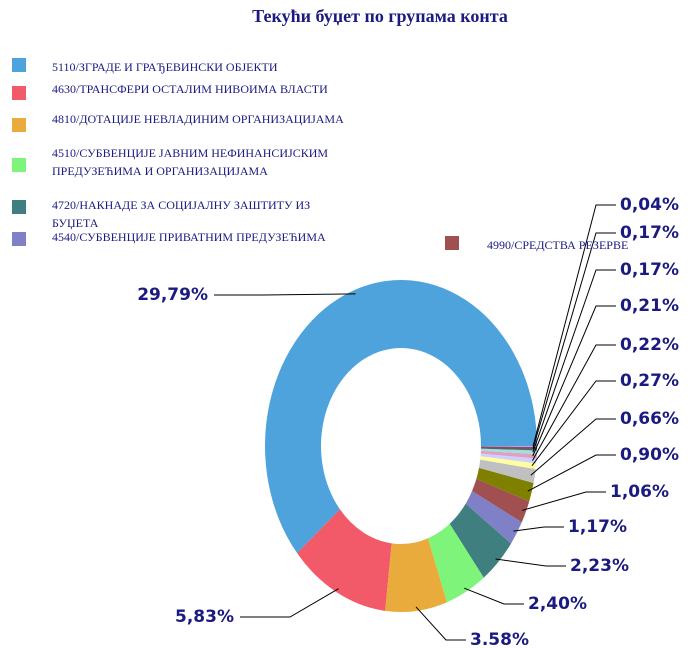 The height and width of the screenshot is (648, 694). Describe the element at coordinates (597, 527) in the screenshot. I see `value-label: 1,17%` at that location.